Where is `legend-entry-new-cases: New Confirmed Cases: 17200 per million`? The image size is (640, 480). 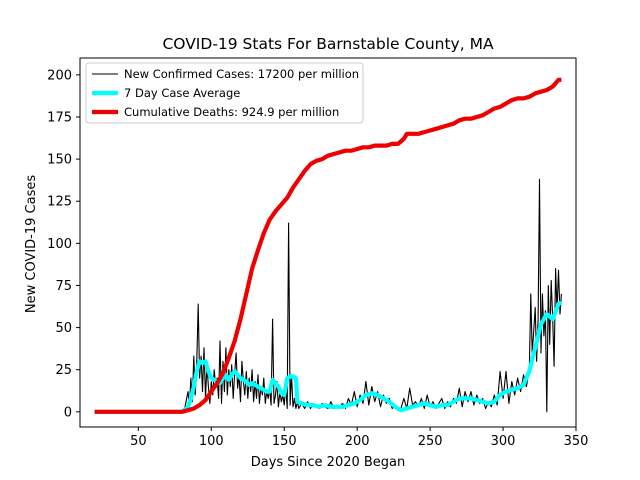
legend-entry-new-cases: New Confirmed Cases: 17200 per million is located at coordinates (241, 74).